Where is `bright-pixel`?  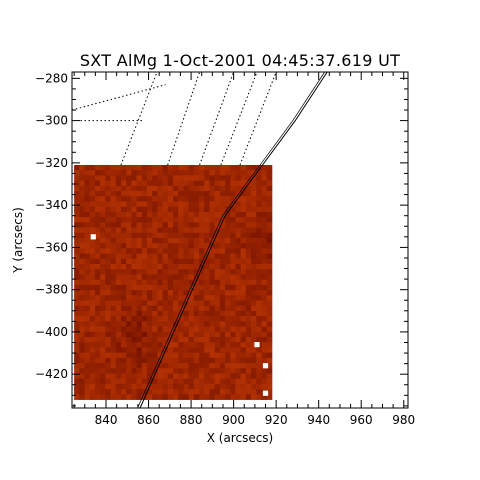 bright-pixel is located at coordinates (265, 393).